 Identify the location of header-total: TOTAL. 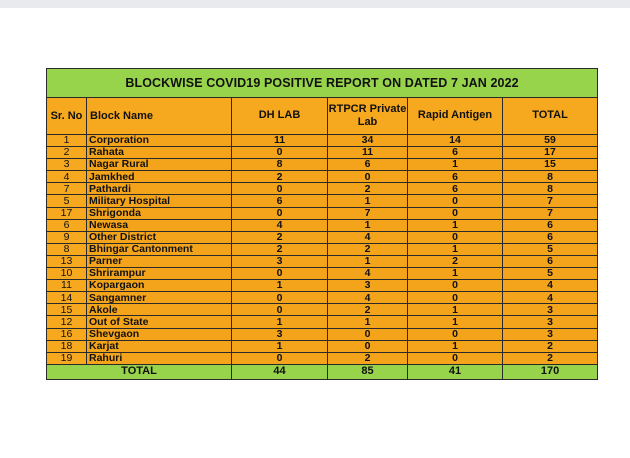
(550, 116).